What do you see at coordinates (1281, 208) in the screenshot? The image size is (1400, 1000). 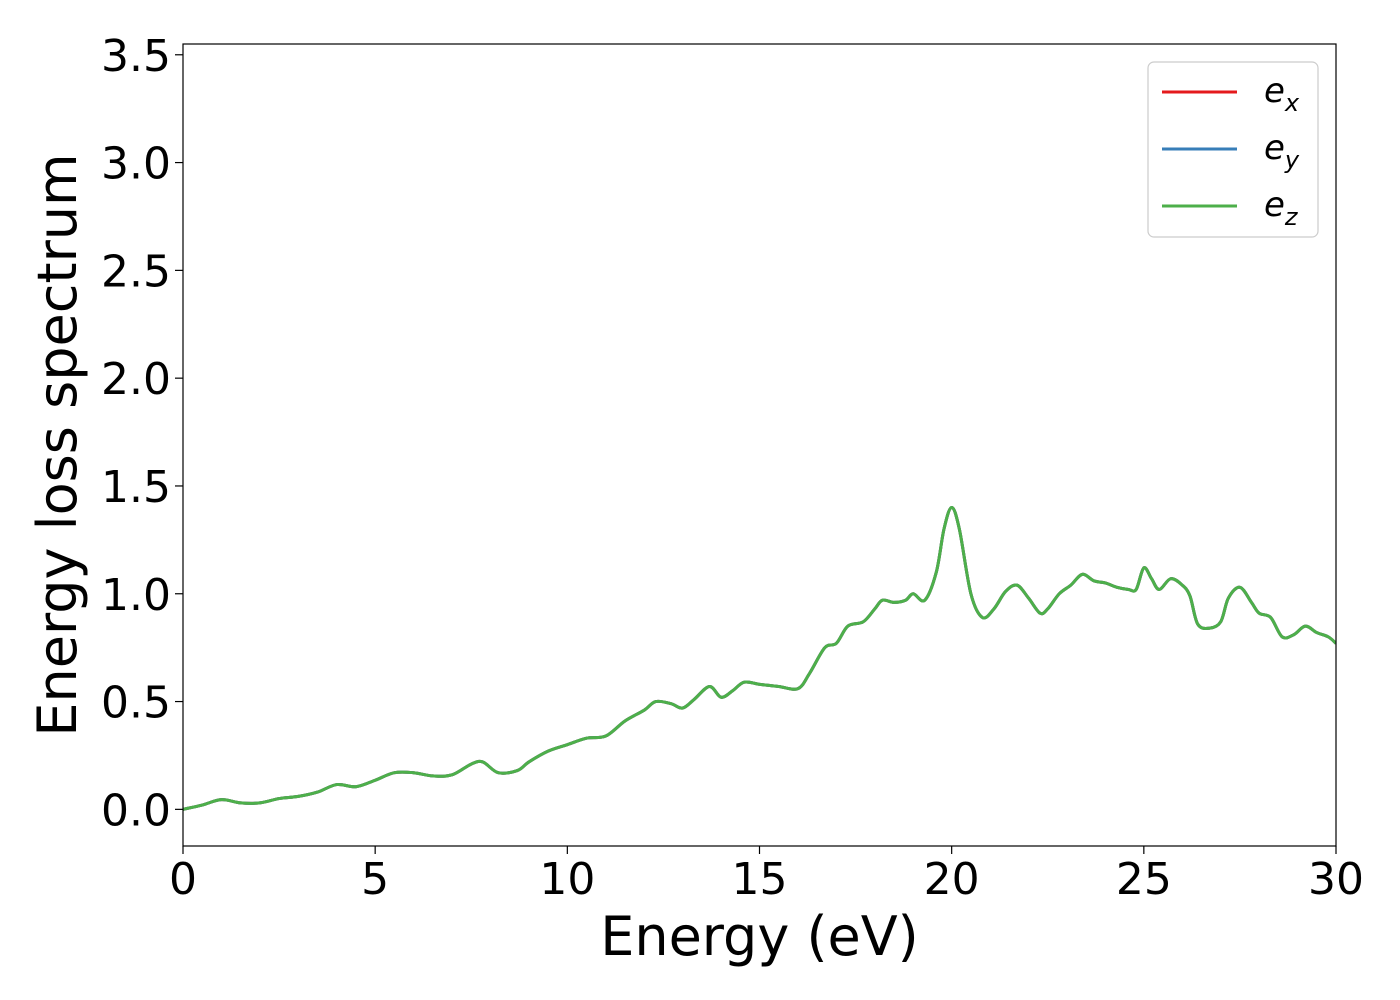 I see `legend-label: ez` at bounding box center [1281, 208].